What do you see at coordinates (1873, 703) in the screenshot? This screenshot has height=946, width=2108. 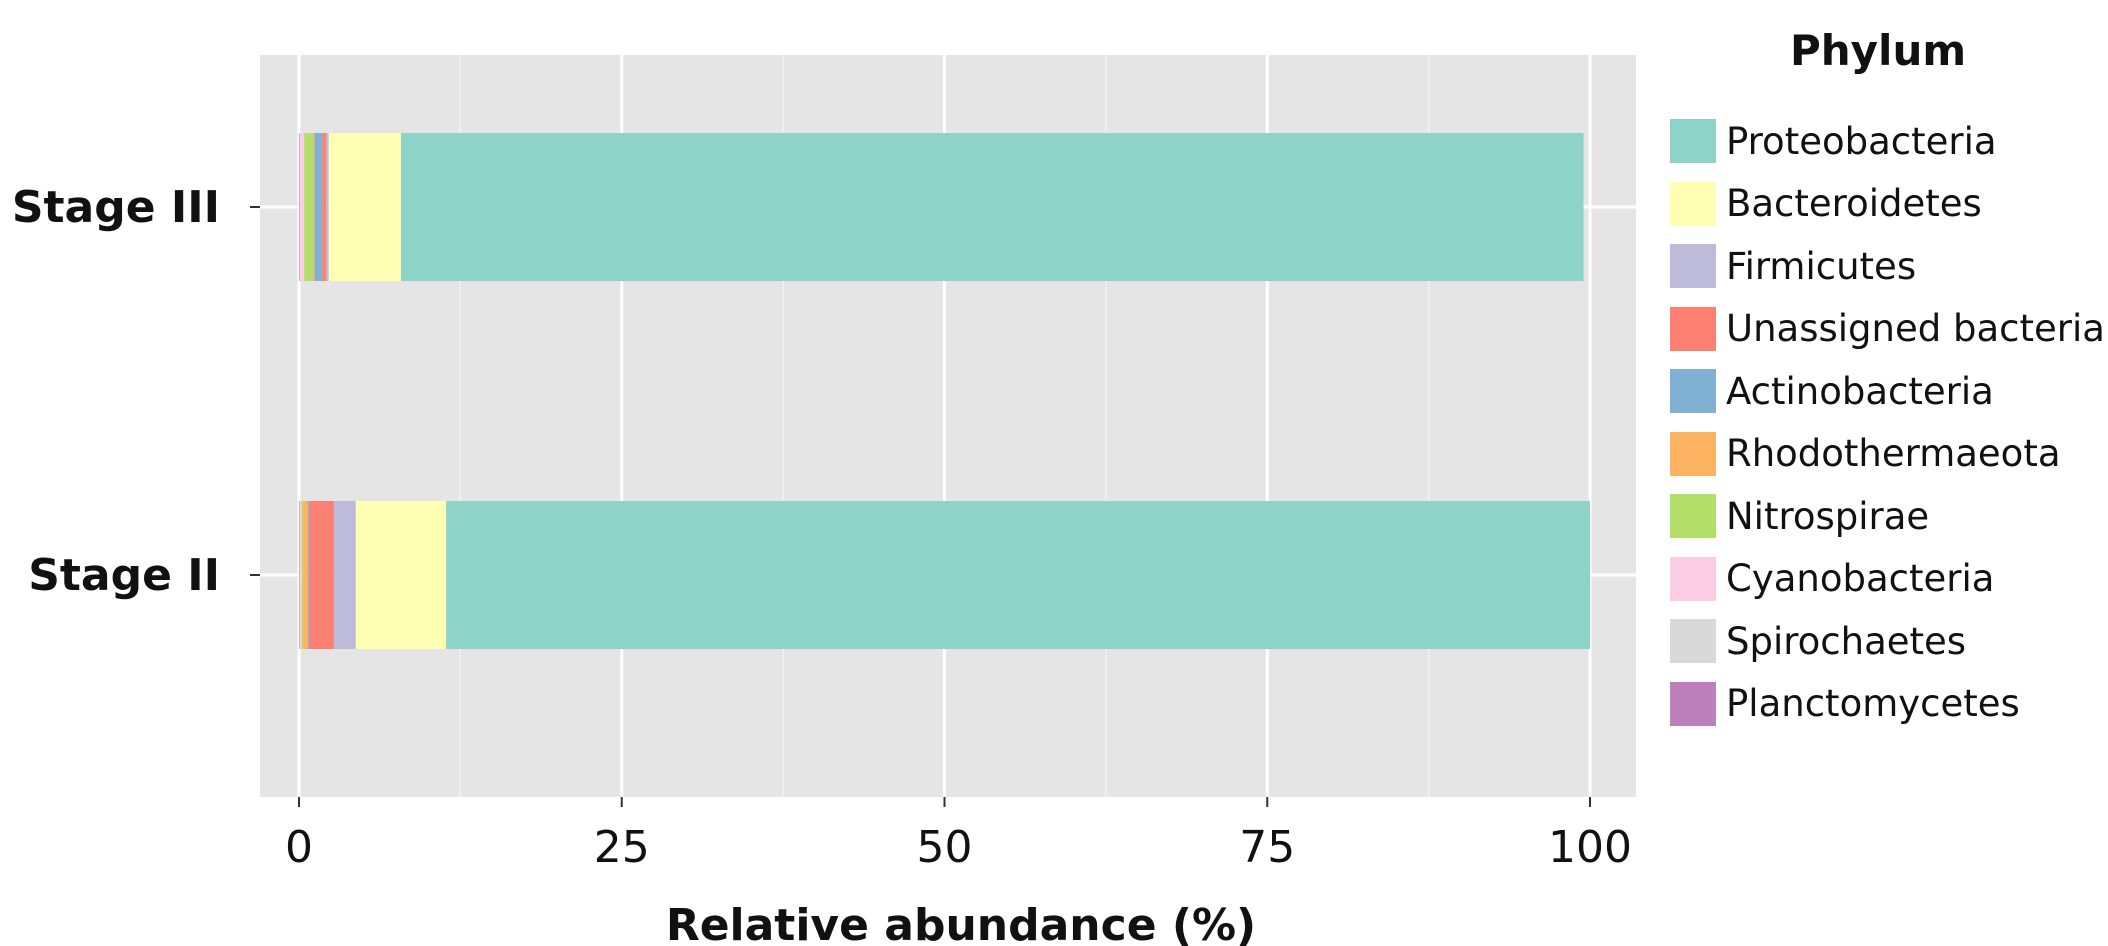 I see `legend-label: Planctomycetes` at bounding box center [1873, 703].